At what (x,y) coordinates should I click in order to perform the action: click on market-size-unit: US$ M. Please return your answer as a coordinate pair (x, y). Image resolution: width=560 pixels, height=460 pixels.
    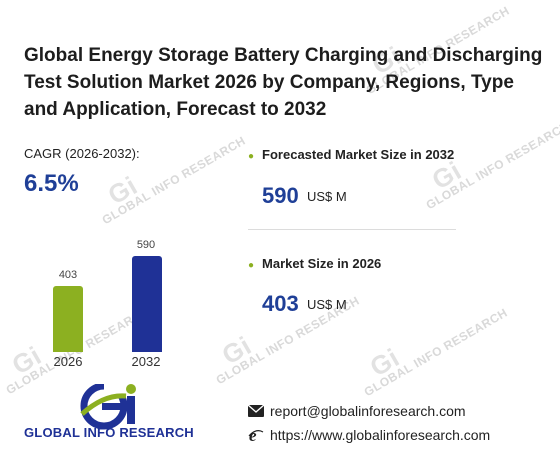
    Looking at the image, I should click on (327, 304).